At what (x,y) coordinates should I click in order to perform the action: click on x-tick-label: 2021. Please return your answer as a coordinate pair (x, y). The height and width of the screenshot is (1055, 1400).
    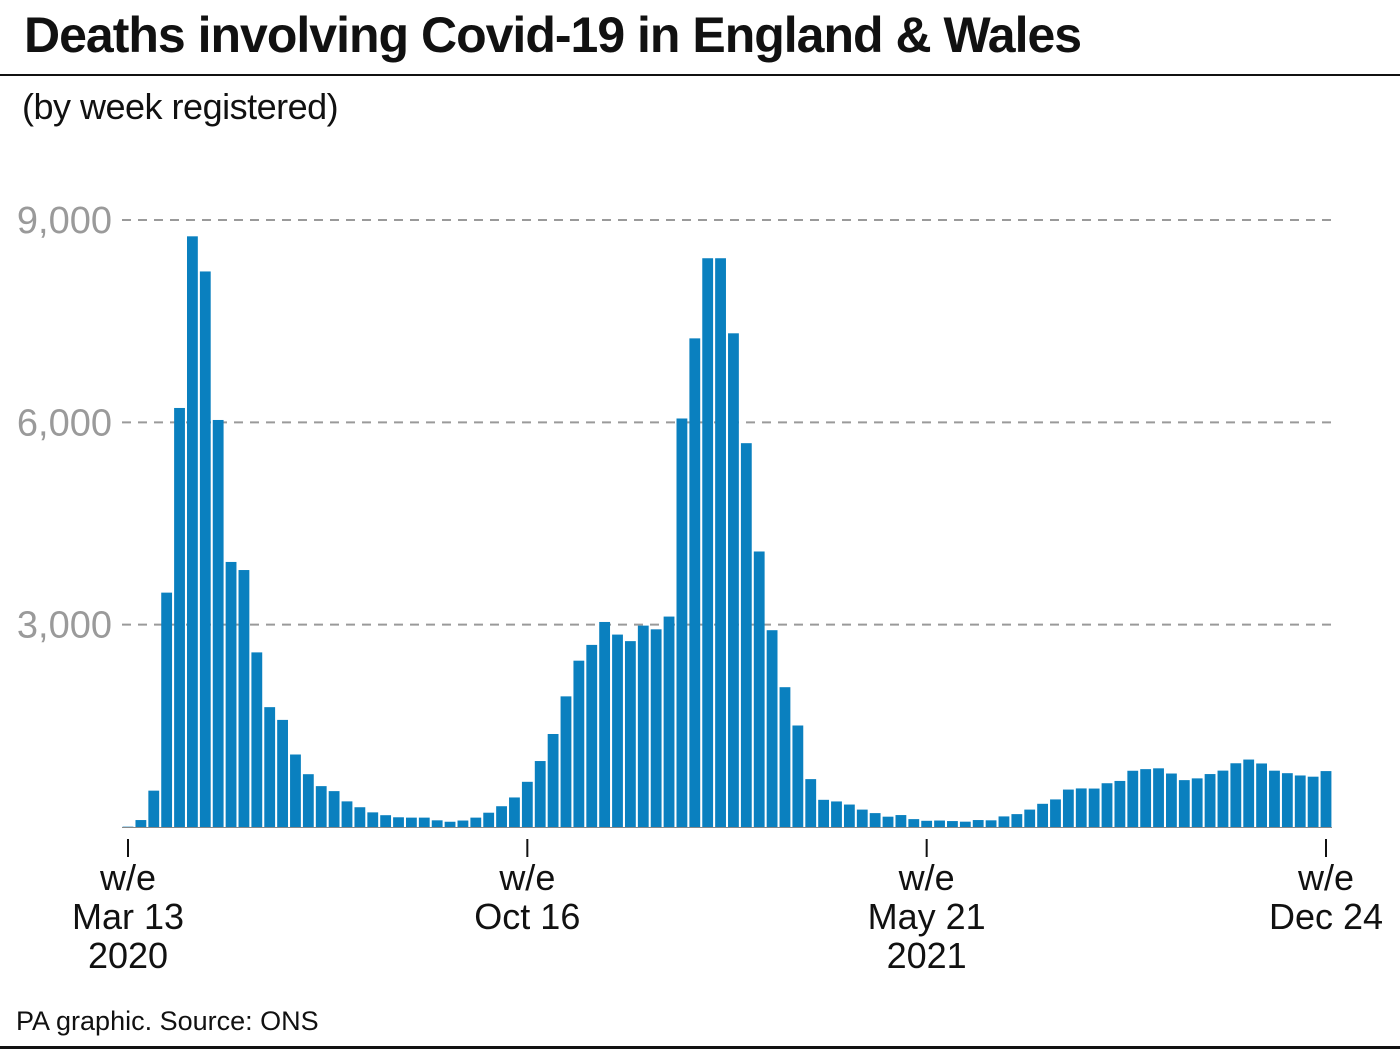
    Looking at the image, I should click on (927, 955).